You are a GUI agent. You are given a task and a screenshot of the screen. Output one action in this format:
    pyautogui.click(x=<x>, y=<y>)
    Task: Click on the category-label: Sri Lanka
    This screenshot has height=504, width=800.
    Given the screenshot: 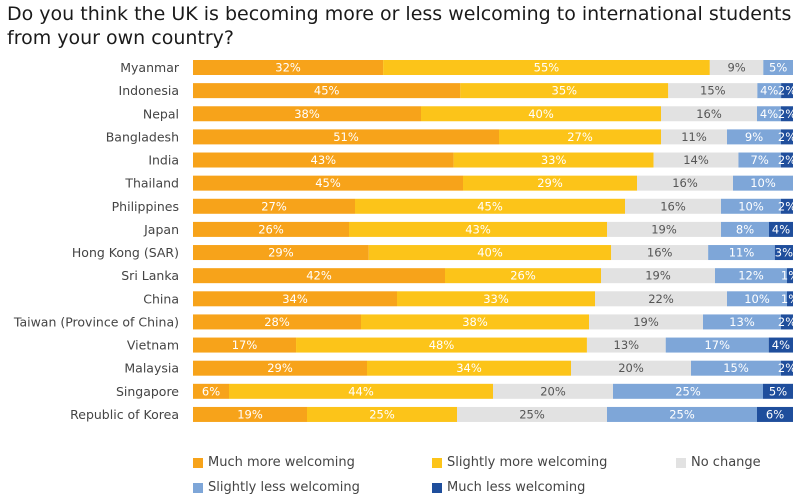 What is the action you would take?
    pyautogui.click(x=150, y=275)
    